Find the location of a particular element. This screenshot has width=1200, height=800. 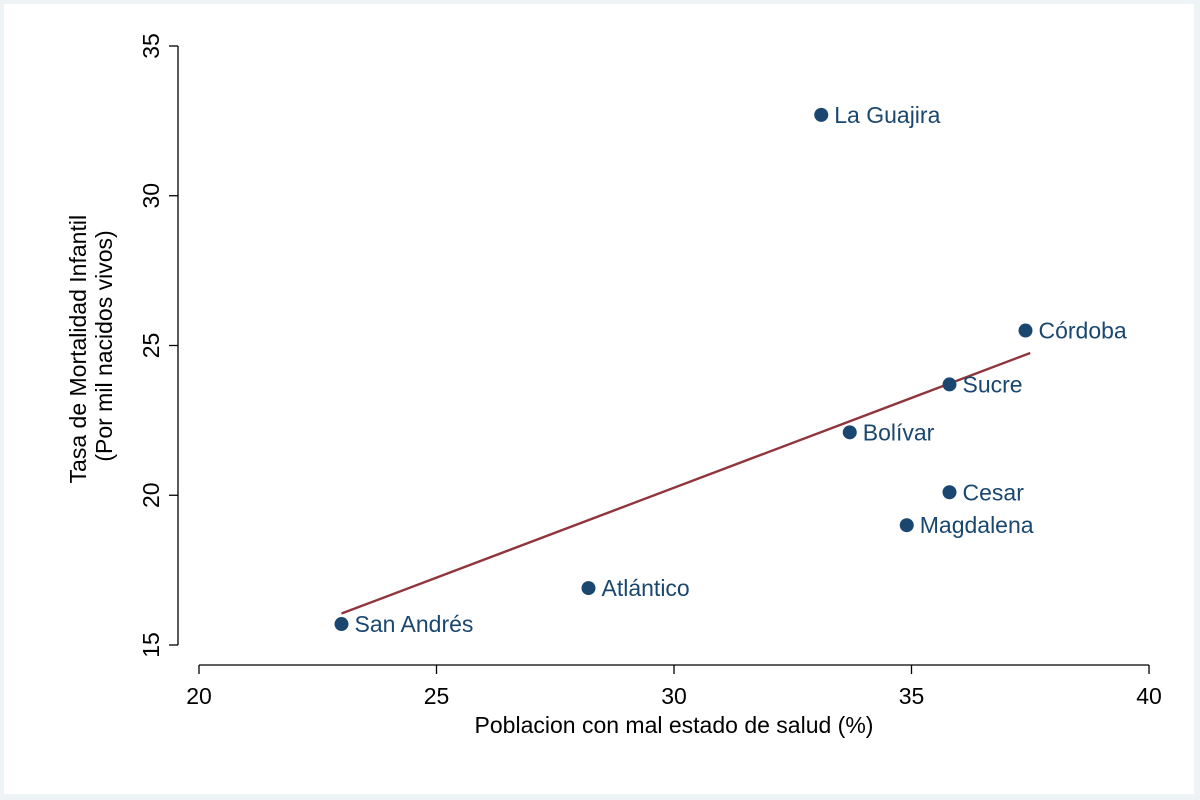

y-tick-label: 15 is located at coordinates (151, 645).